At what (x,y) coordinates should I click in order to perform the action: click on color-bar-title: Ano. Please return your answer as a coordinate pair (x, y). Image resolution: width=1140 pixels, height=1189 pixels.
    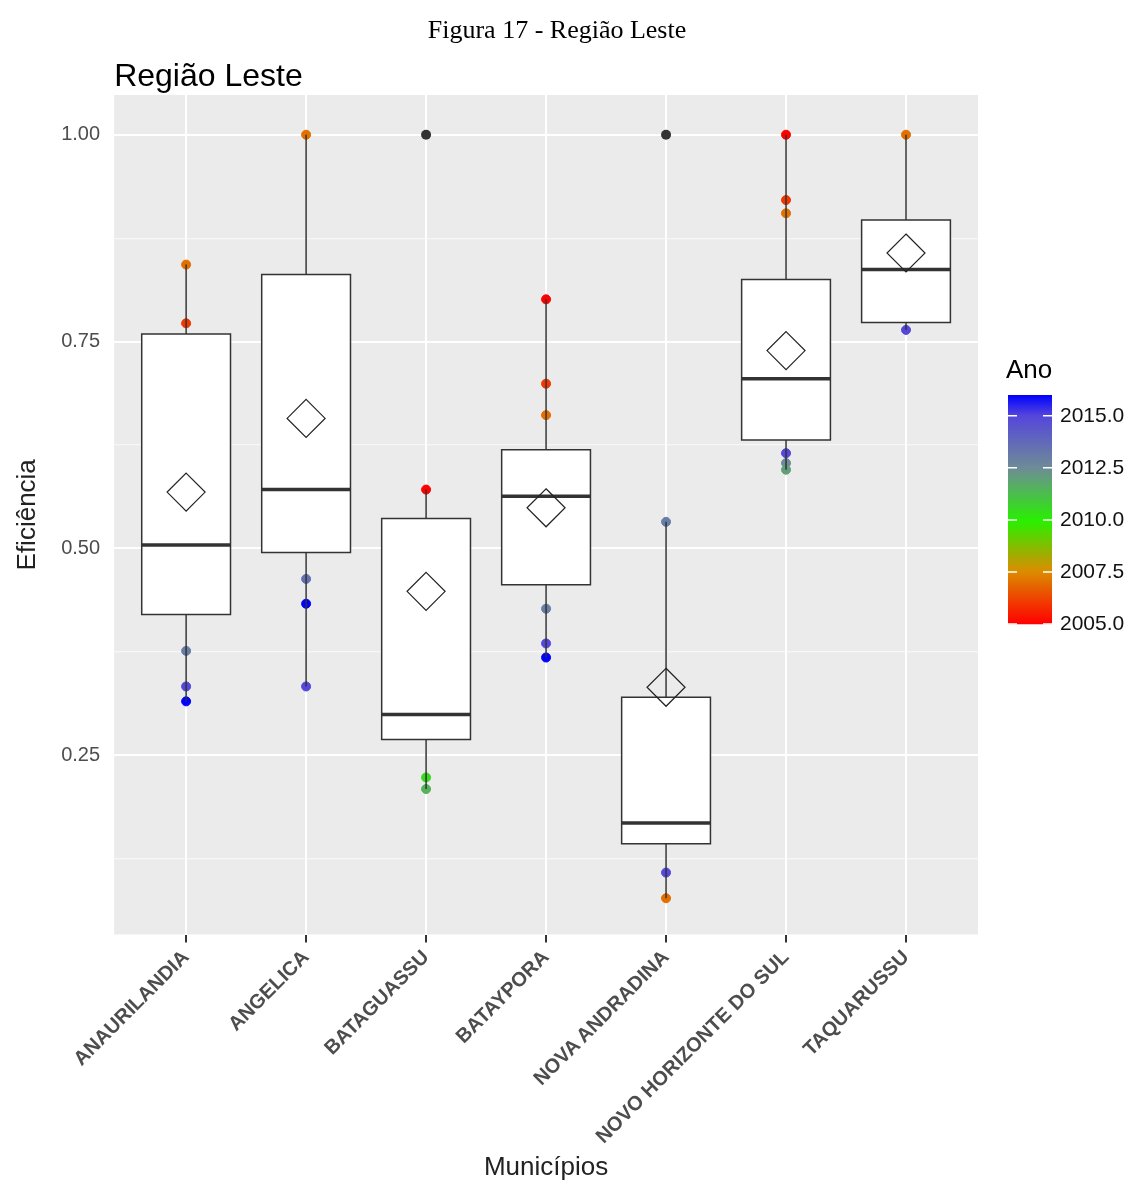
    Looking at the image, I should click on (1029, 369).